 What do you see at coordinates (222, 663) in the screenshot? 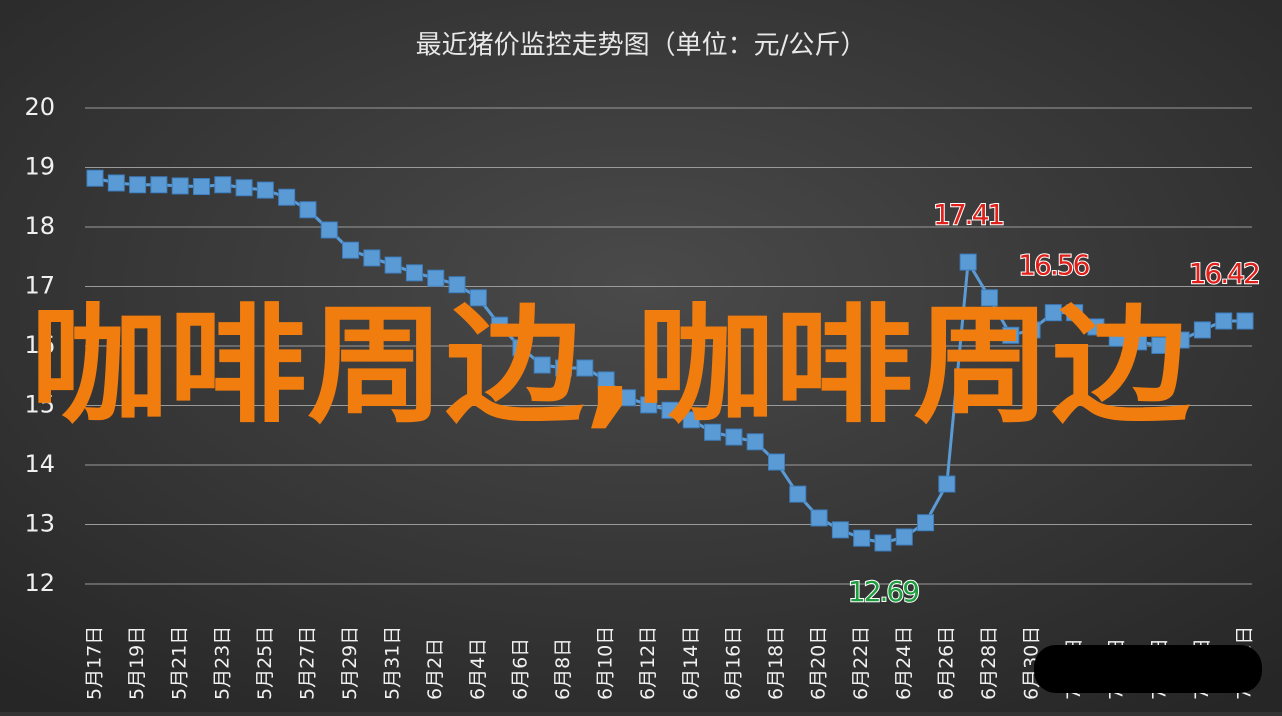
I see `x-tick-label: 5月23日` at bounding box center [222, 663].